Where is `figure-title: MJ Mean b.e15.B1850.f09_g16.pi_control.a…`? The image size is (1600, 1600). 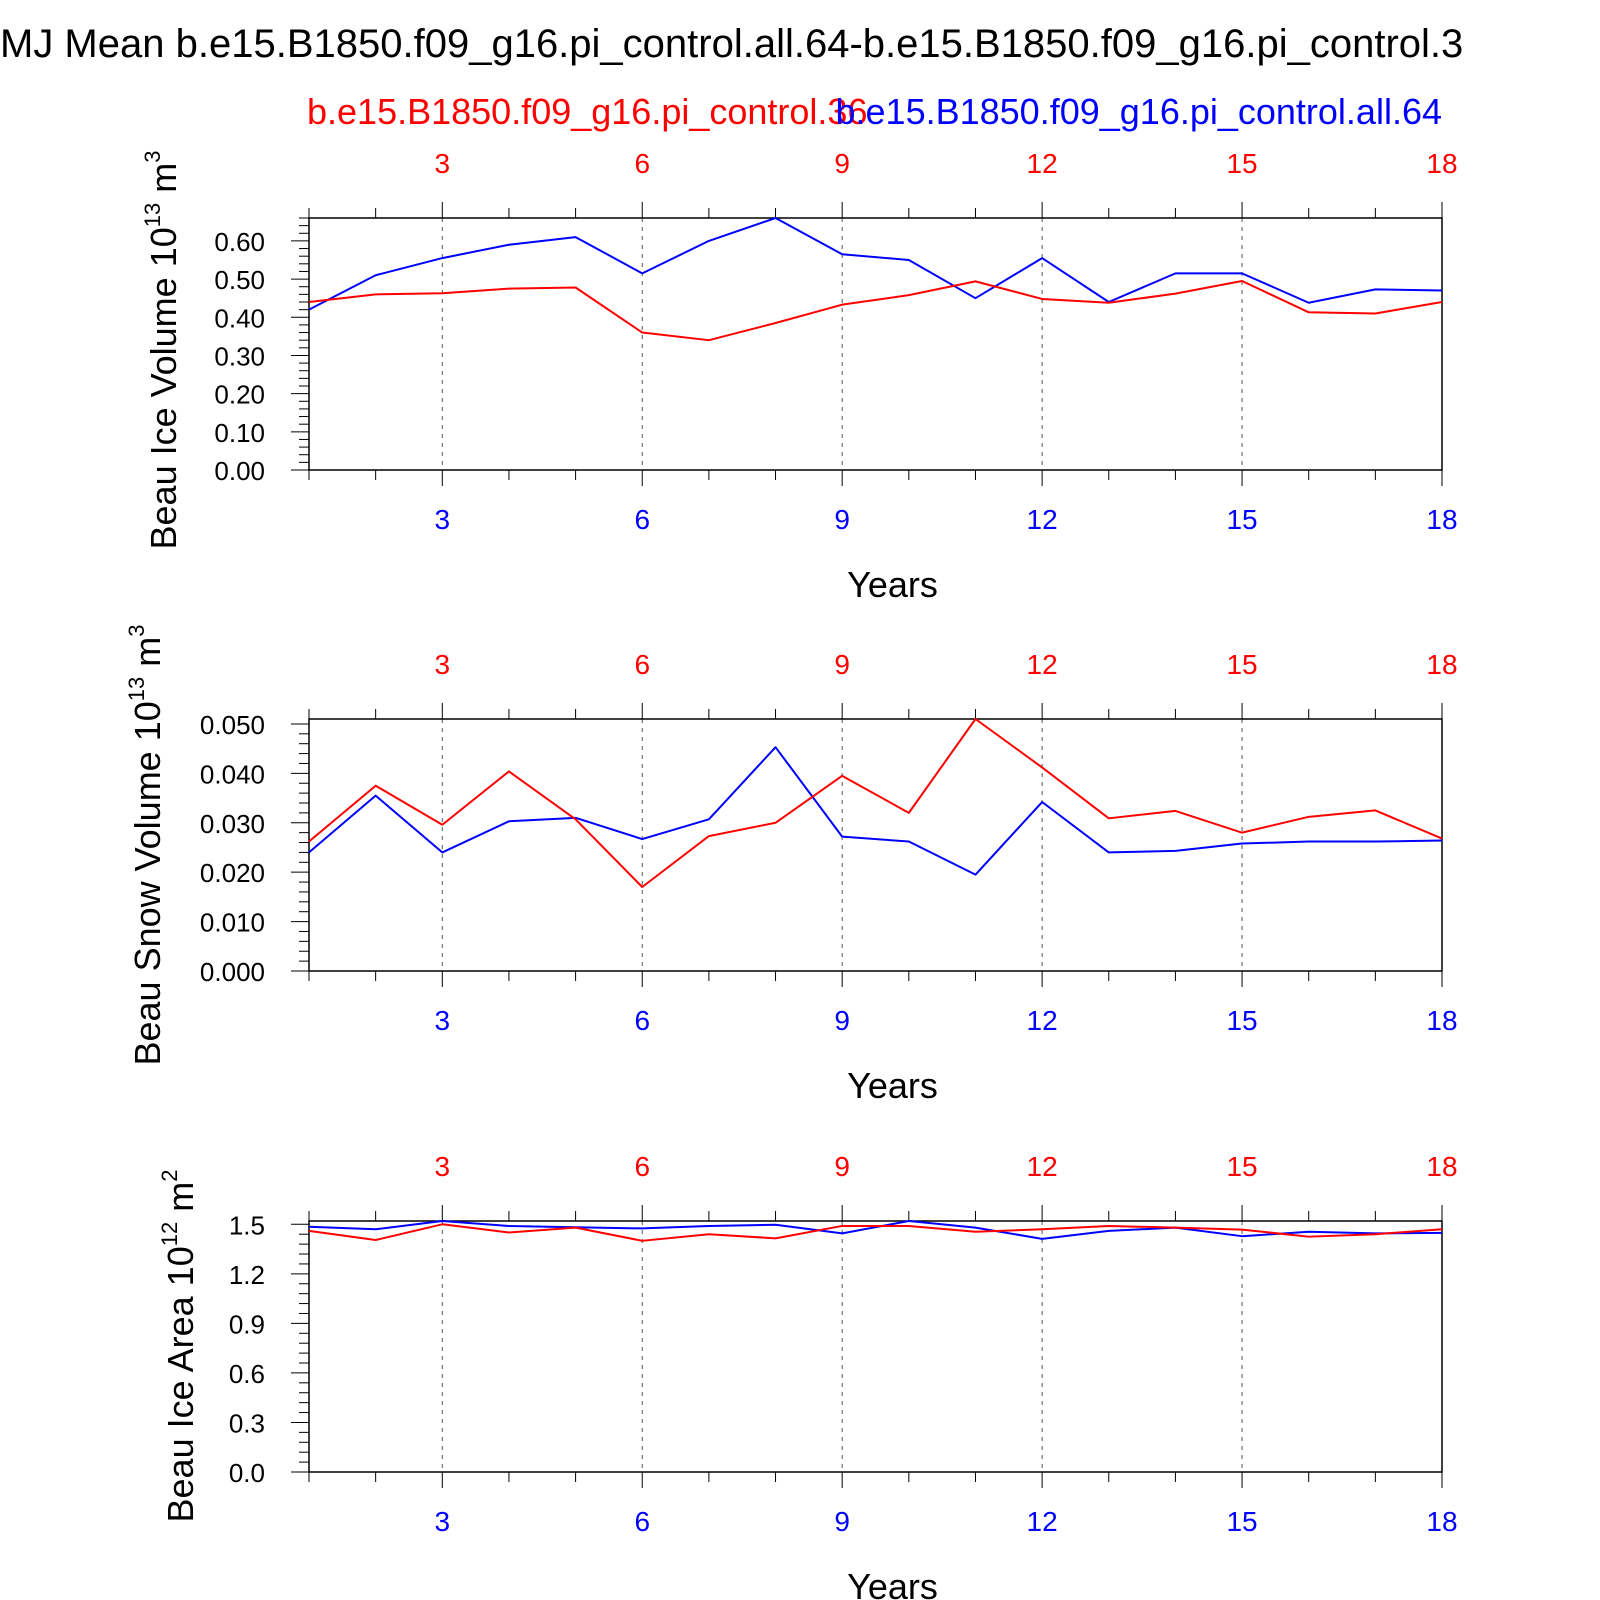
figure-title: MJ Mean b.e15.B1850.f09_g16.pi_control.a… is located at coordinates (731, 44).